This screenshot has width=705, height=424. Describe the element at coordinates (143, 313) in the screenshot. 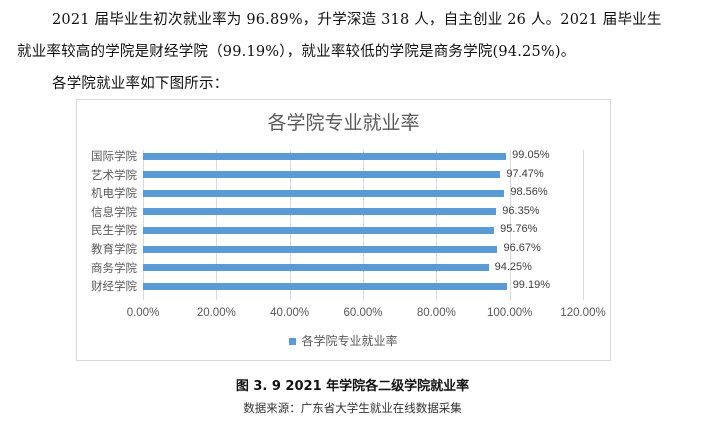

I see `x-tick-label: 0.00%` at that location.